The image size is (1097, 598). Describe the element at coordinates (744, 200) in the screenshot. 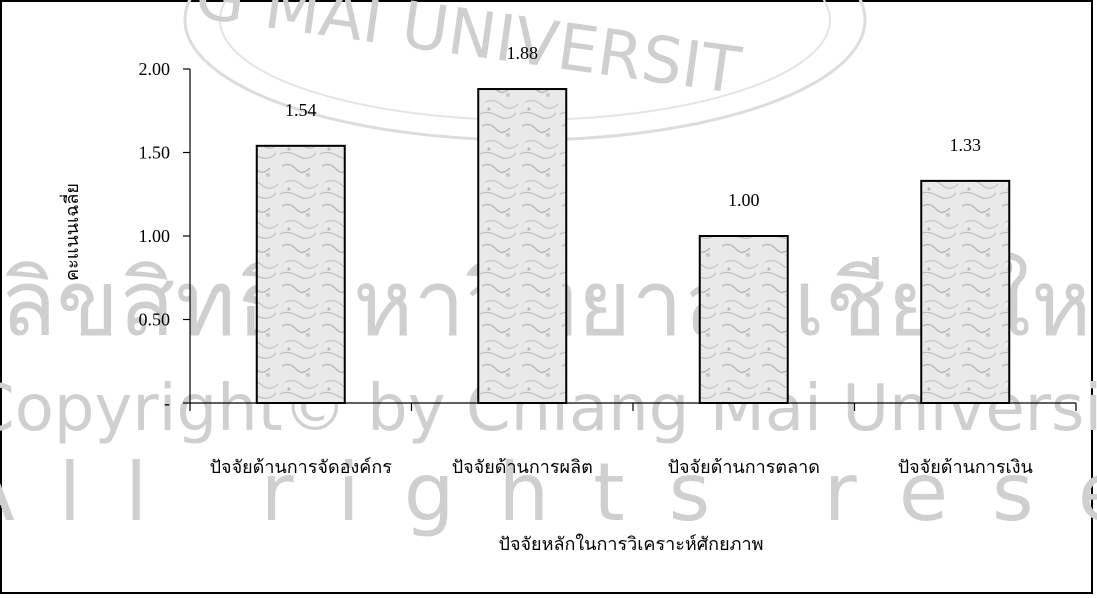

I see `data-label: 1.00` at that location.